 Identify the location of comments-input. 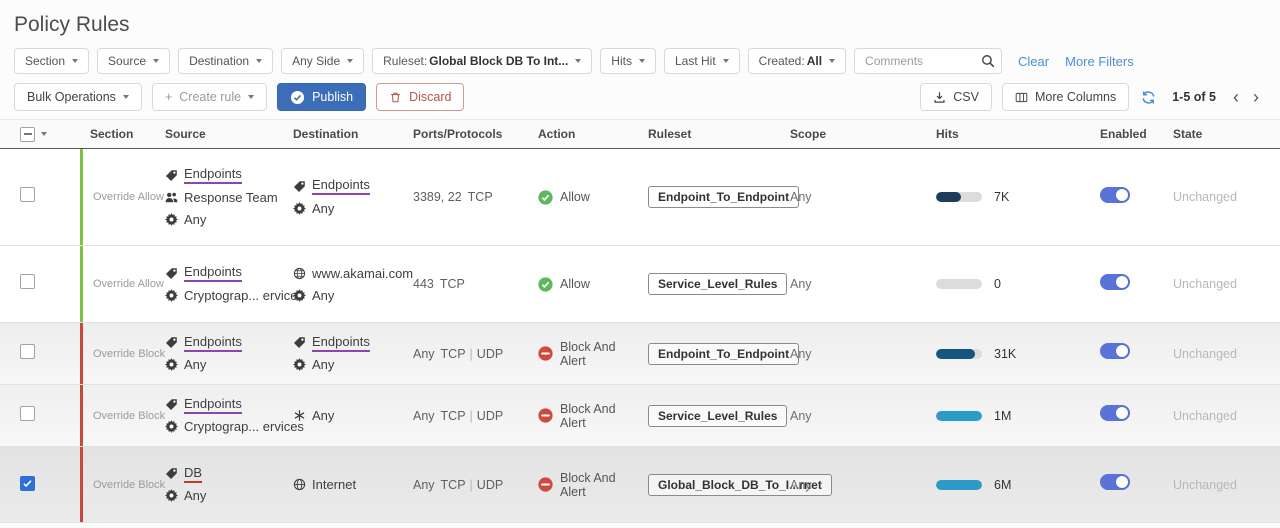
(919, 61).